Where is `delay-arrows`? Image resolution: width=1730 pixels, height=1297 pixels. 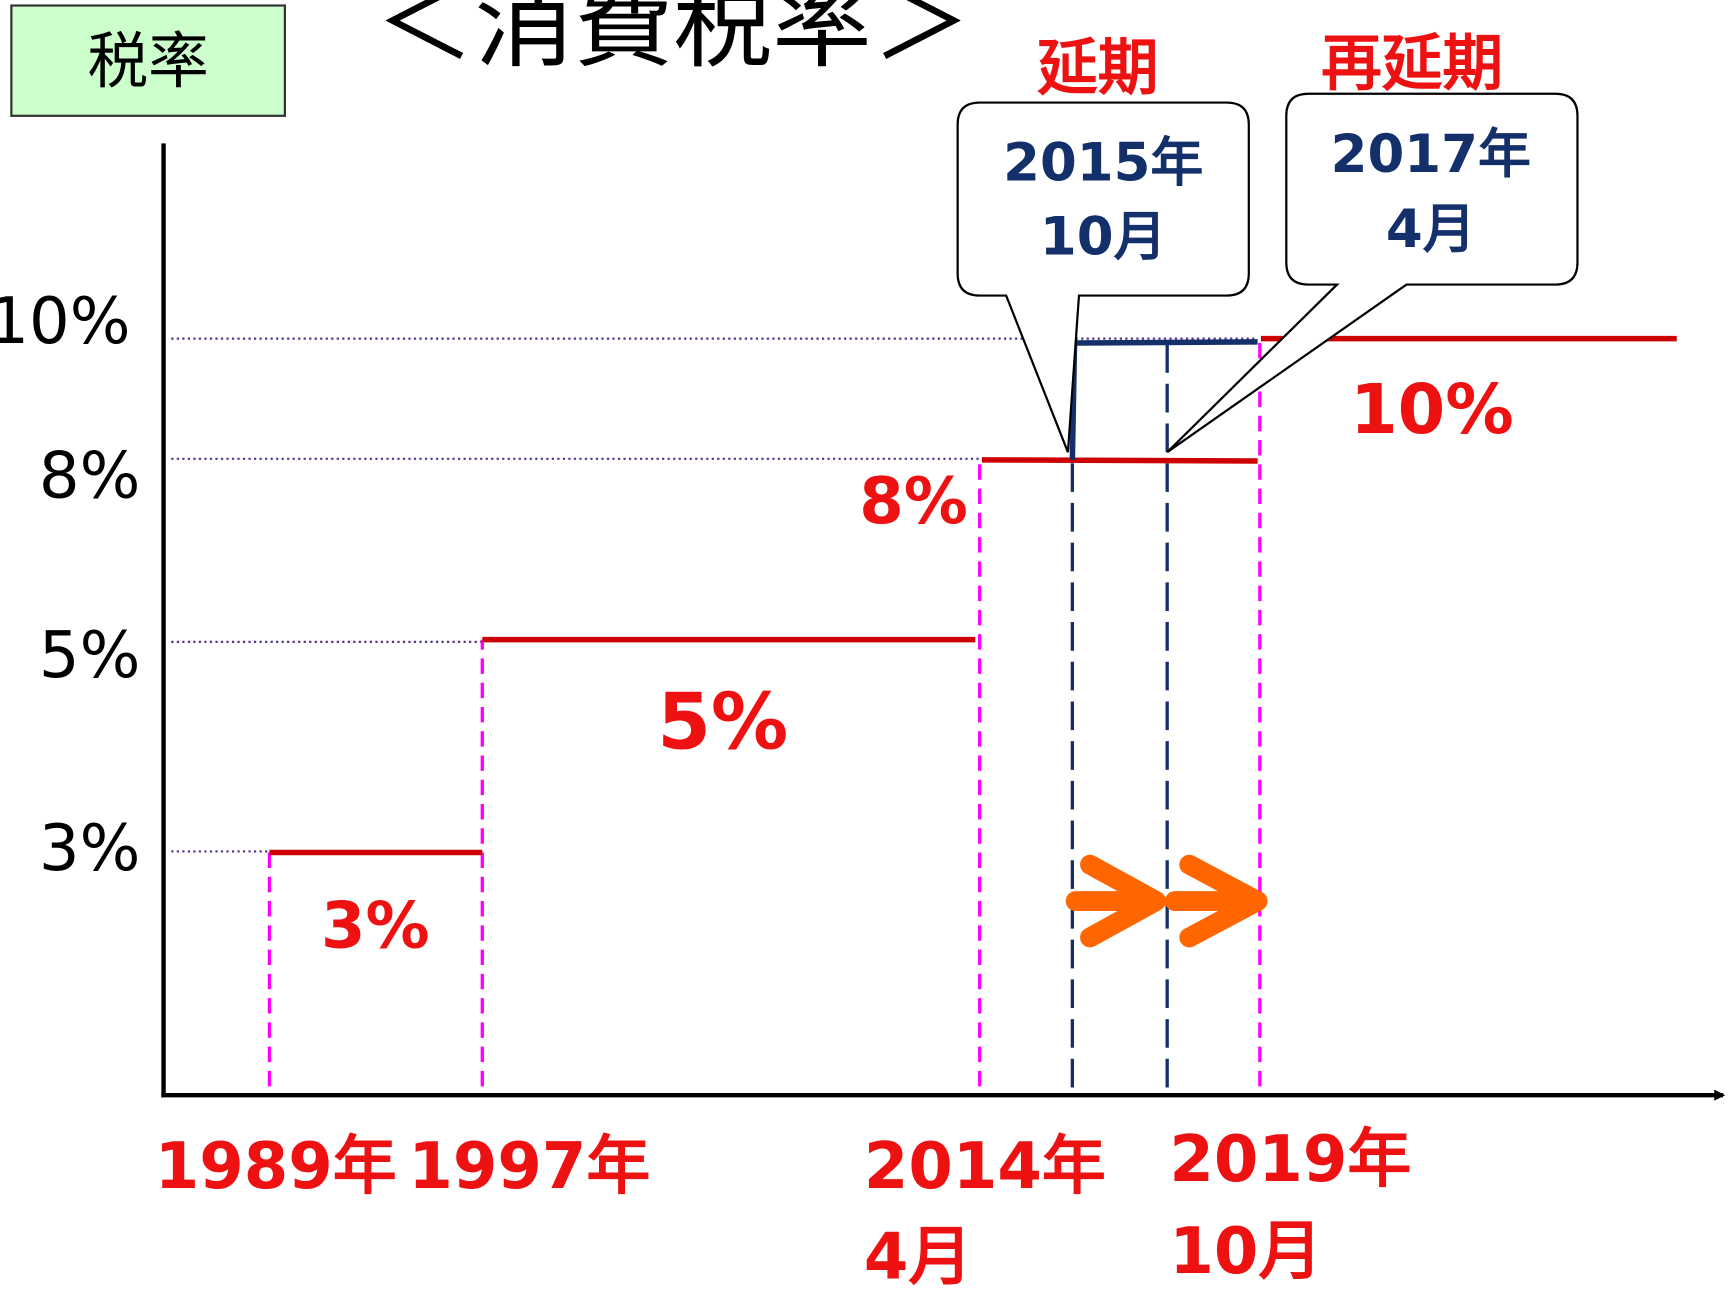 delay-arrows is located at coordinates (1166, 901).